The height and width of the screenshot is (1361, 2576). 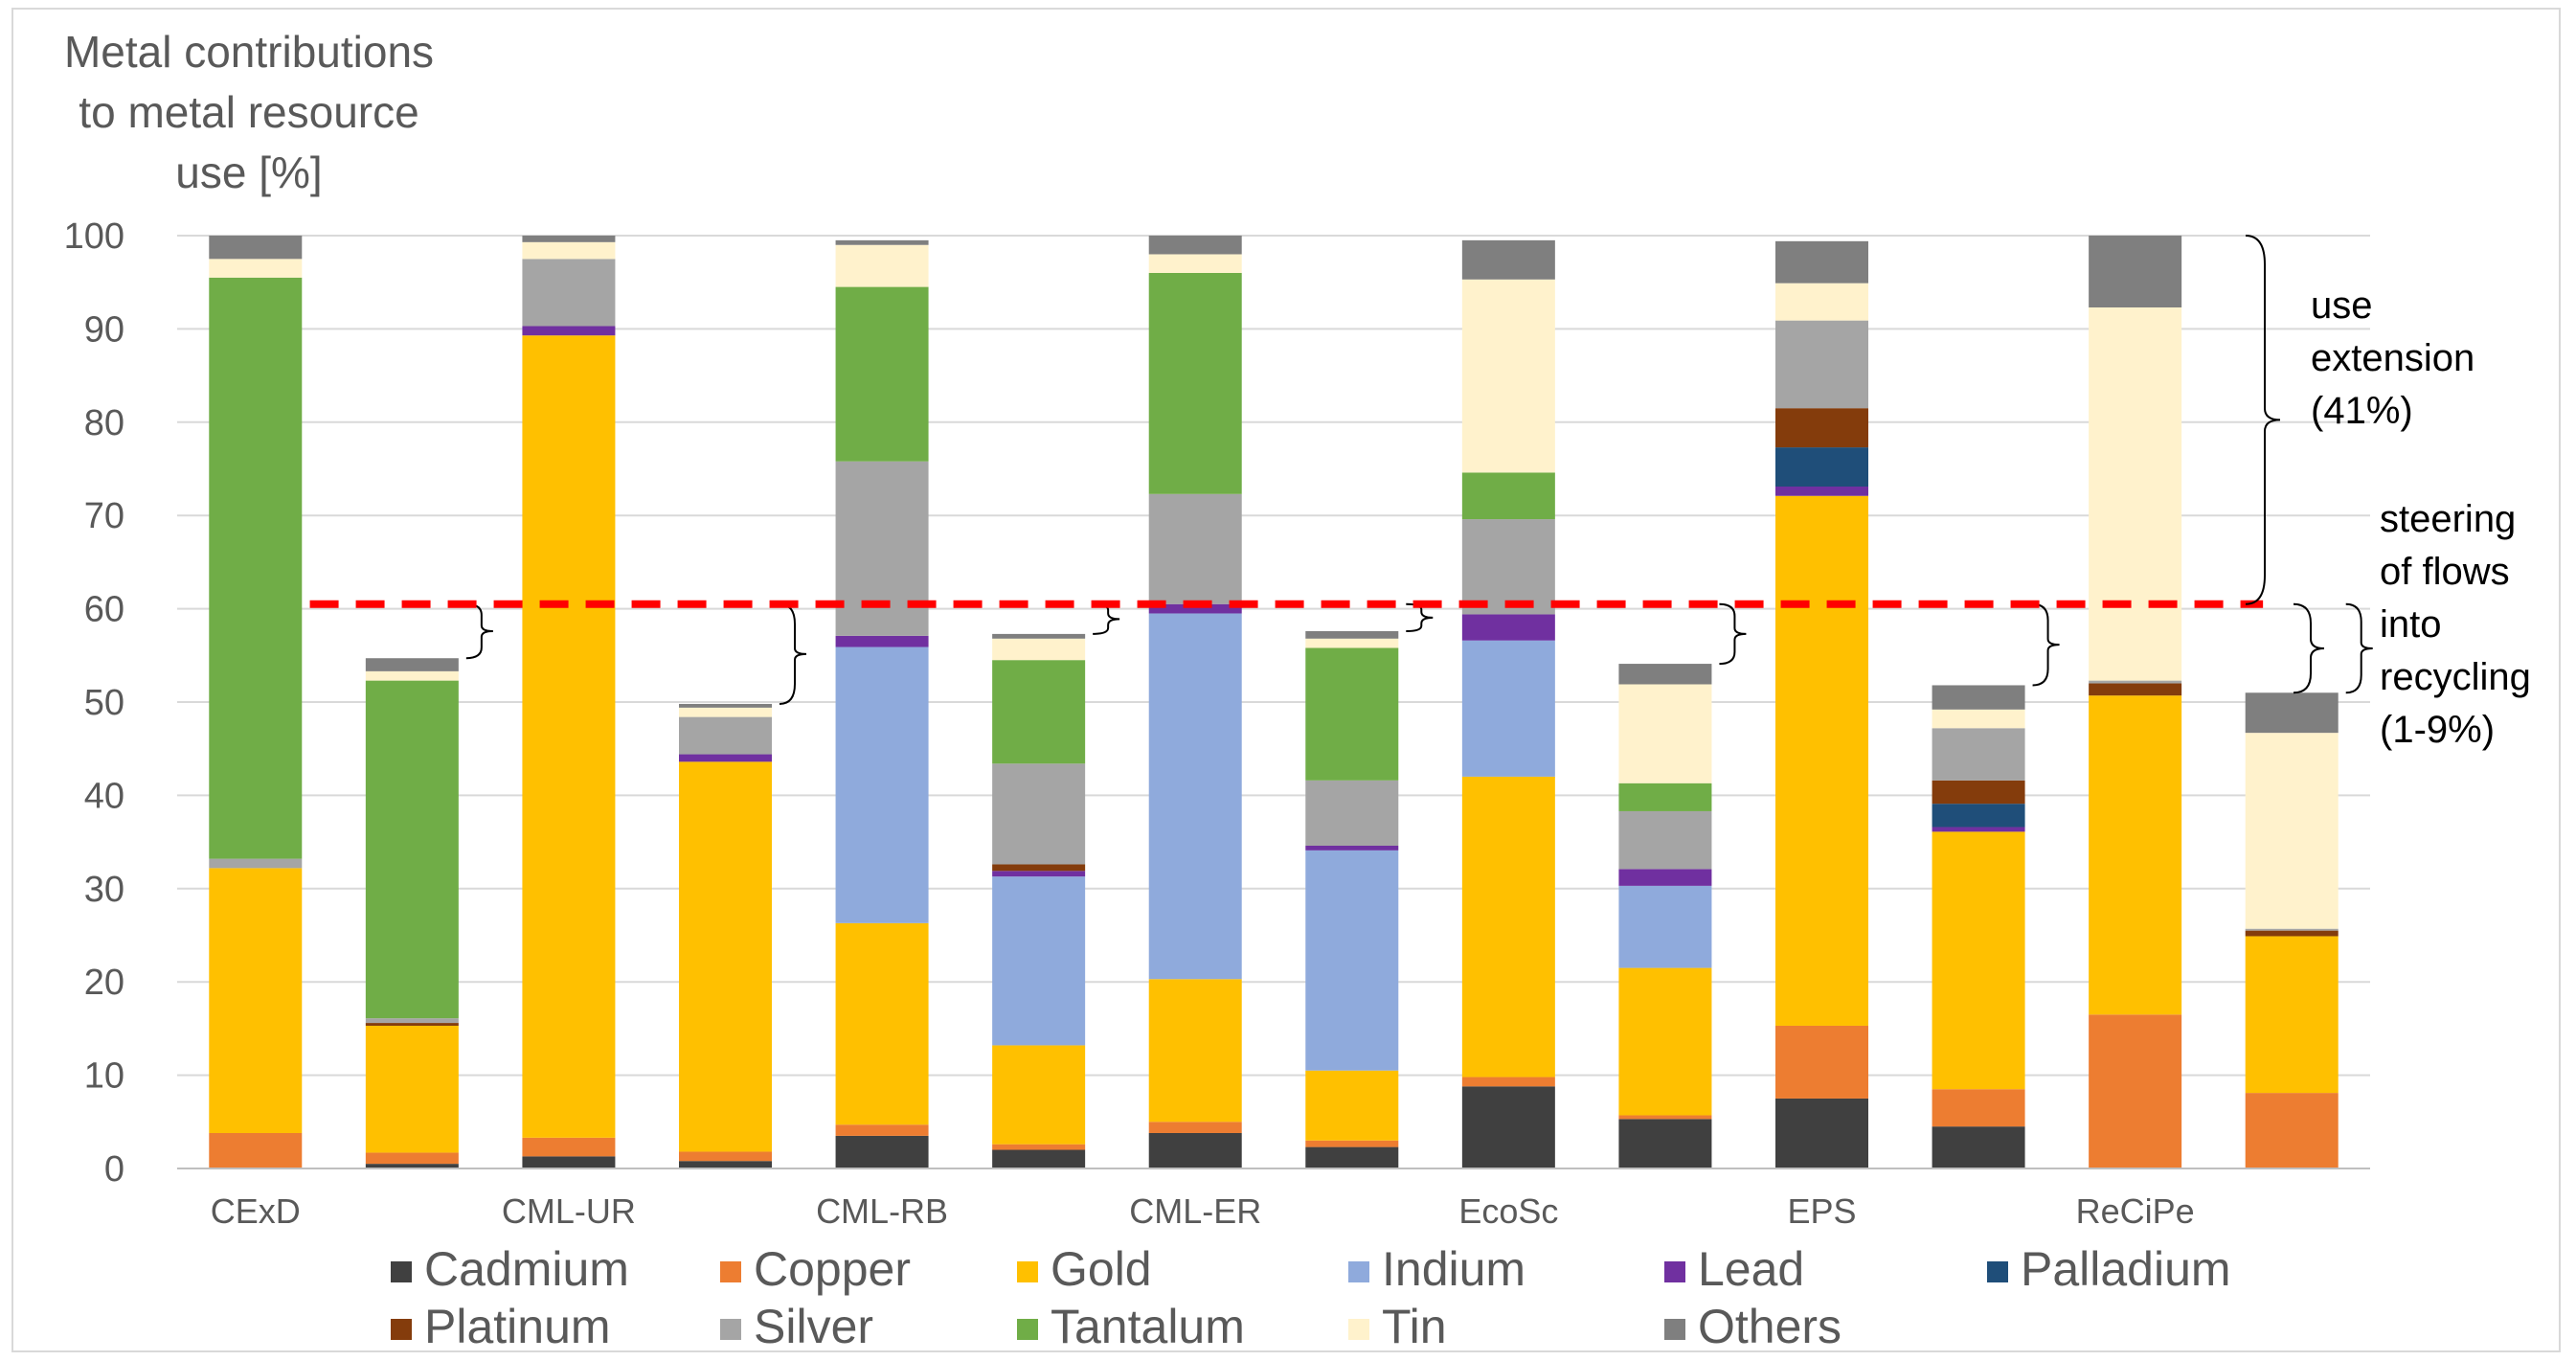 I want to click on x-category-label: EPS, so click(x=1821, y=1211).